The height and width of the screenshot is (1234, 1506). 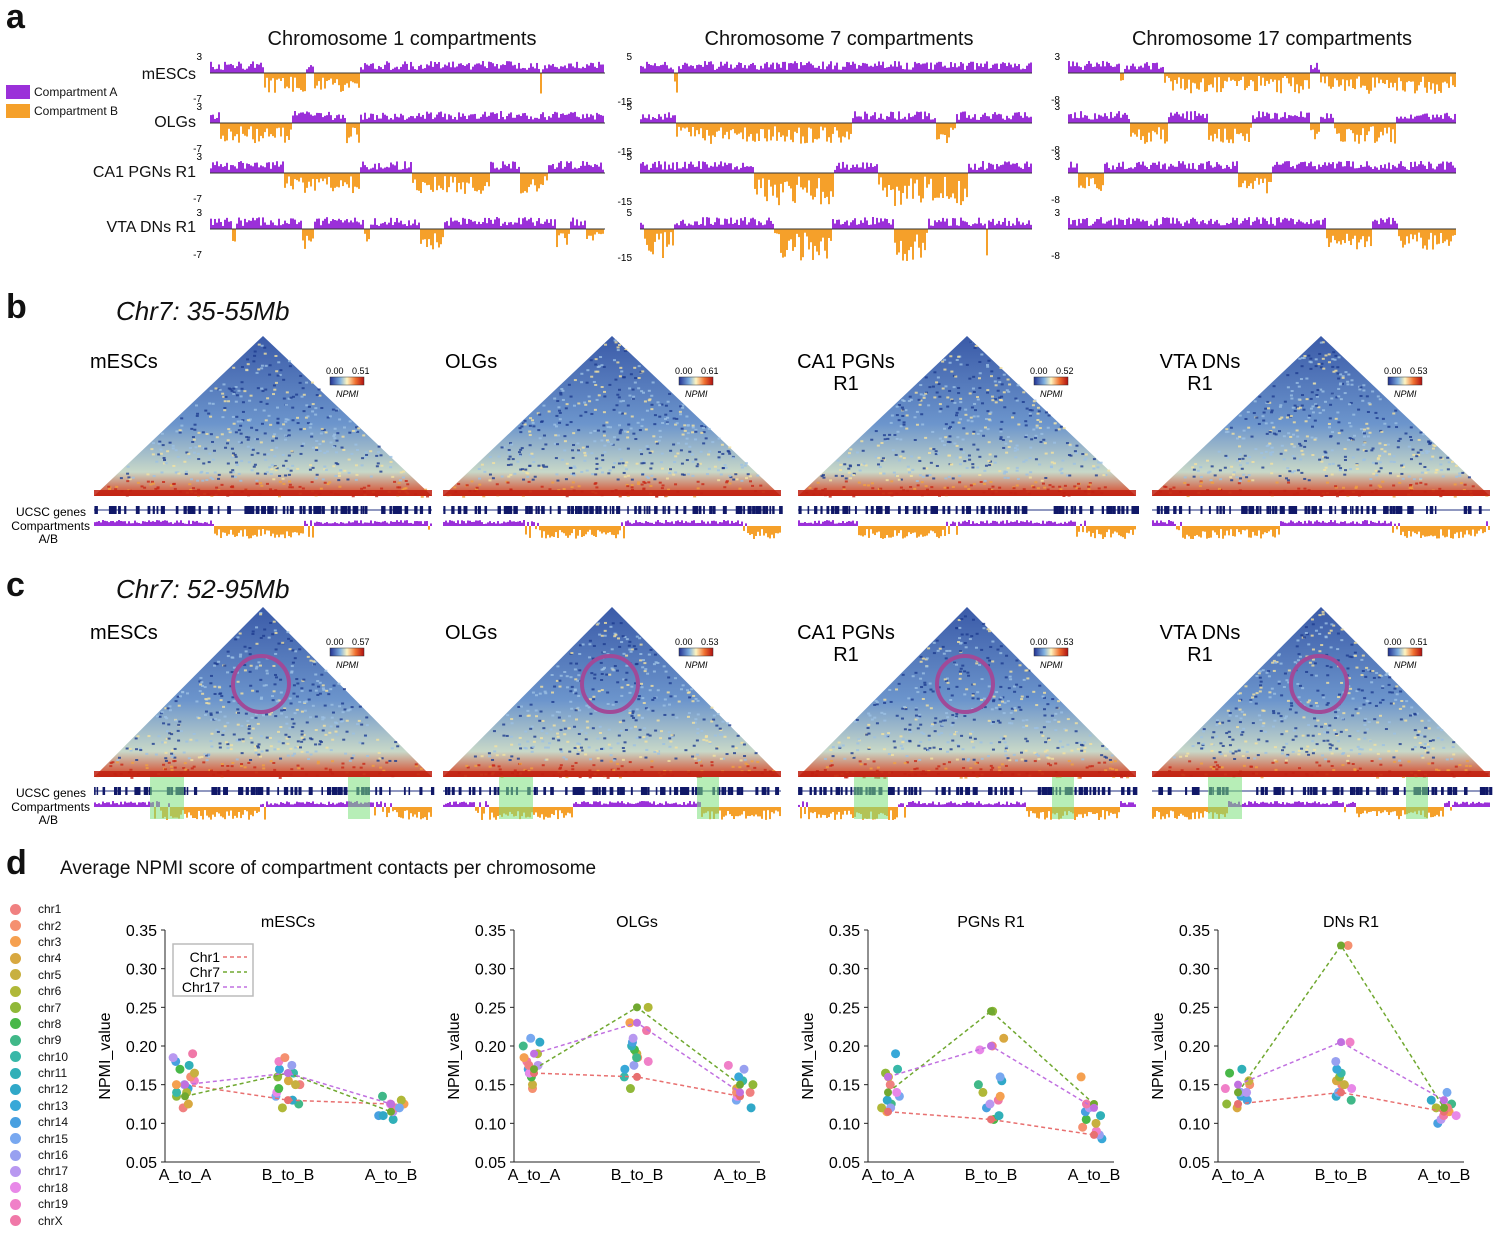 What do you see at coordinates (335, 642) in the screenshot?
I see `colorbar-min: 0.00` at bounding box center [335, 642].